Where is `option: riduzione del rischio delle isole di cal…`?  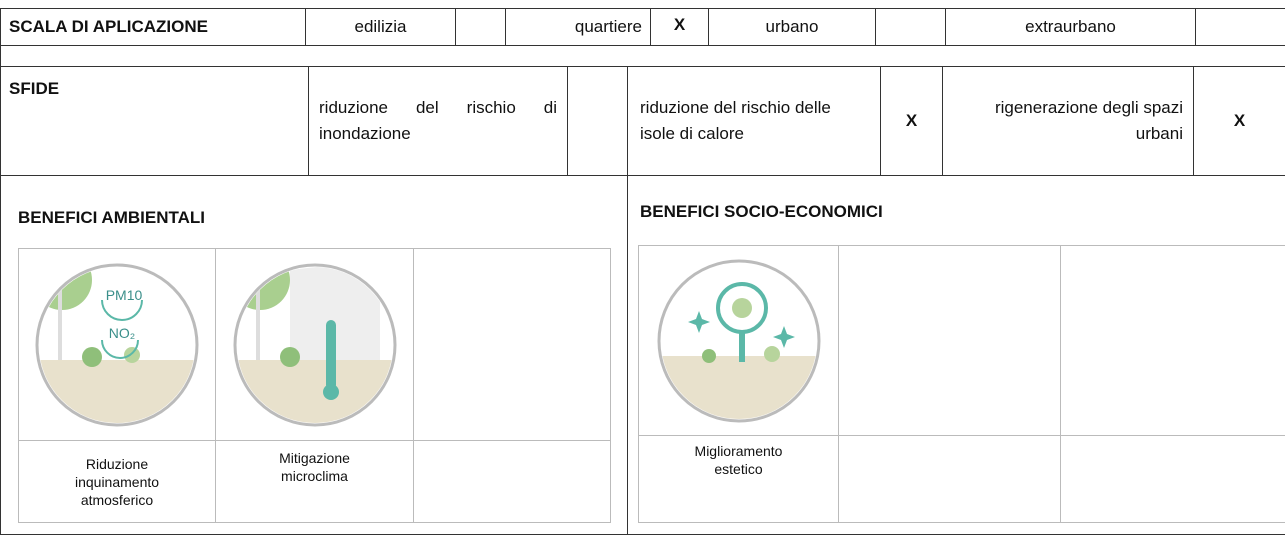
option: riduzione del rischio delle isole di cal… is located at coordinates (754, 121).